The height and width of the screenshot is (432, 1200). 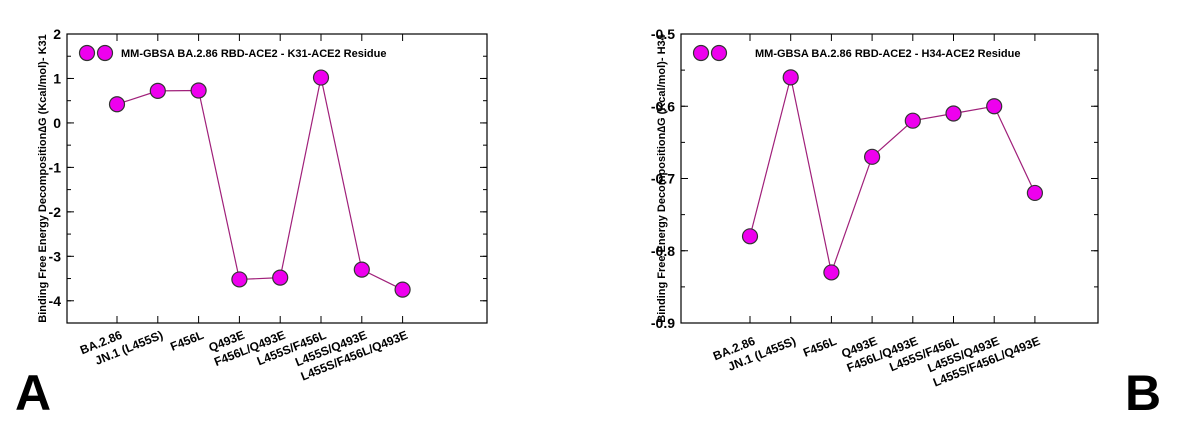 I want to click on series-line, so click(x=259, y=184).